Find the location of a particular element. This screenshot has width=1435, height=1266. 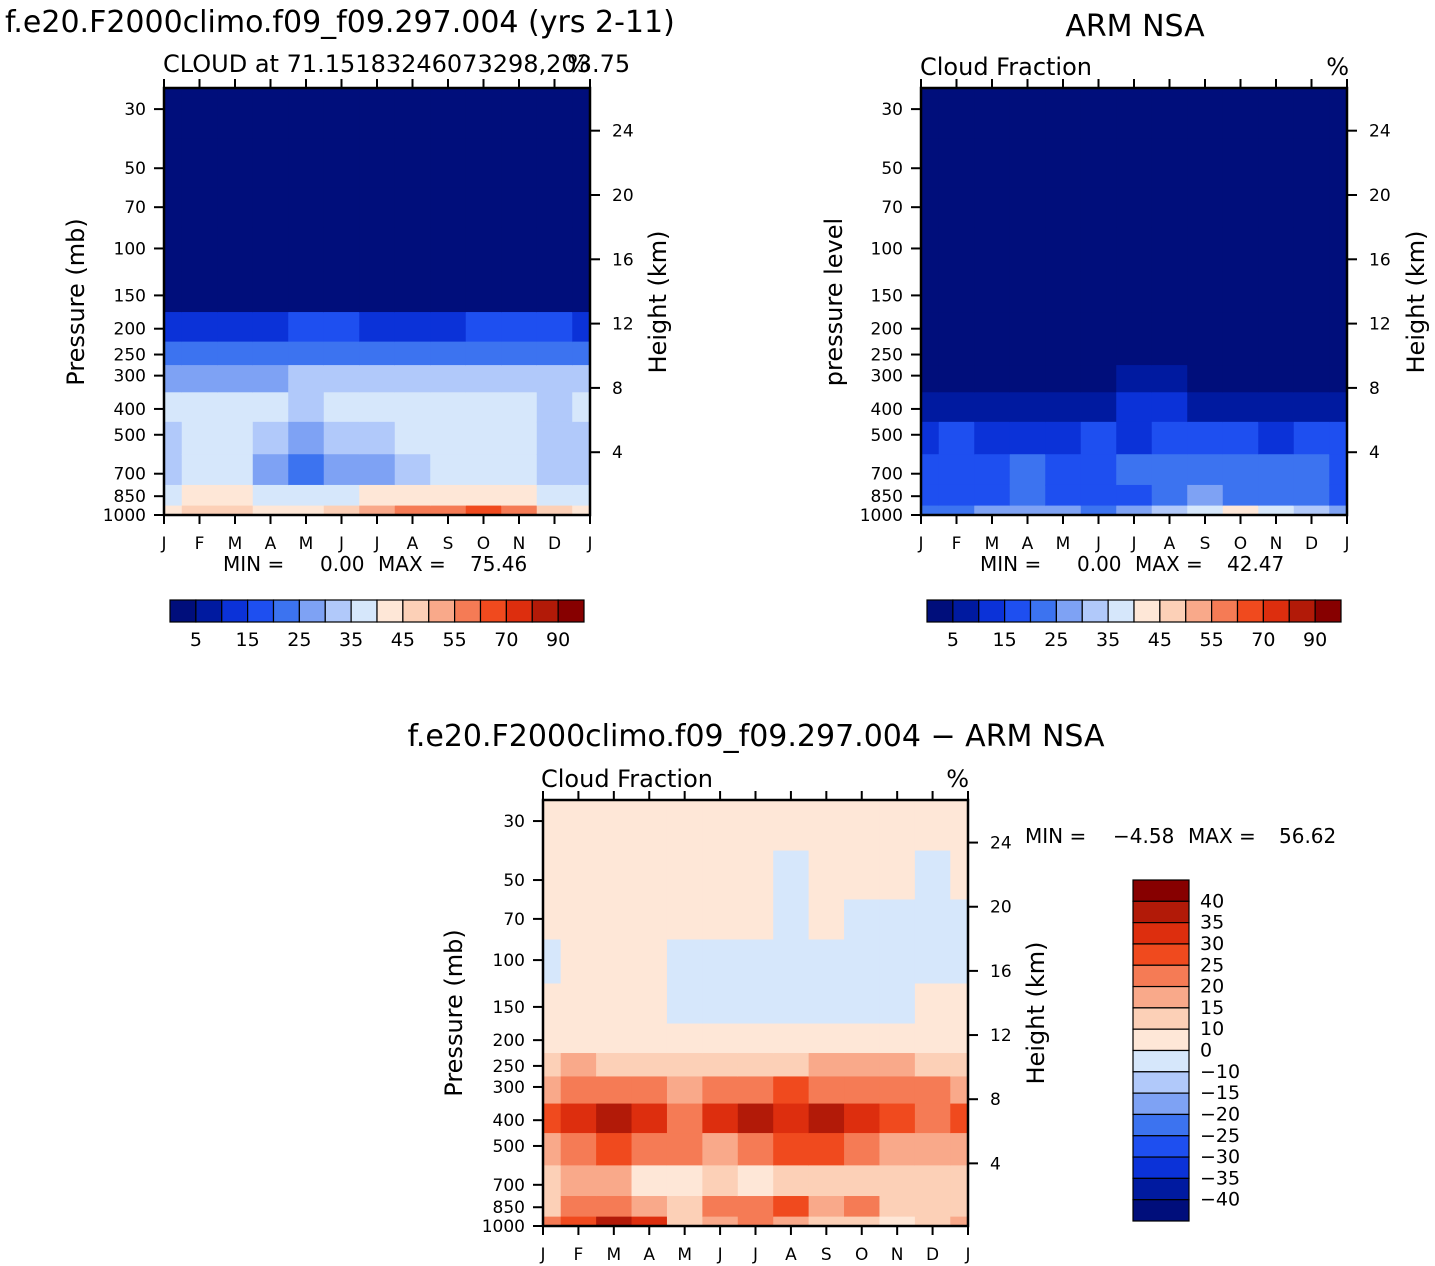

colorbar-label: 90 is located at coordinates (1315, 640).